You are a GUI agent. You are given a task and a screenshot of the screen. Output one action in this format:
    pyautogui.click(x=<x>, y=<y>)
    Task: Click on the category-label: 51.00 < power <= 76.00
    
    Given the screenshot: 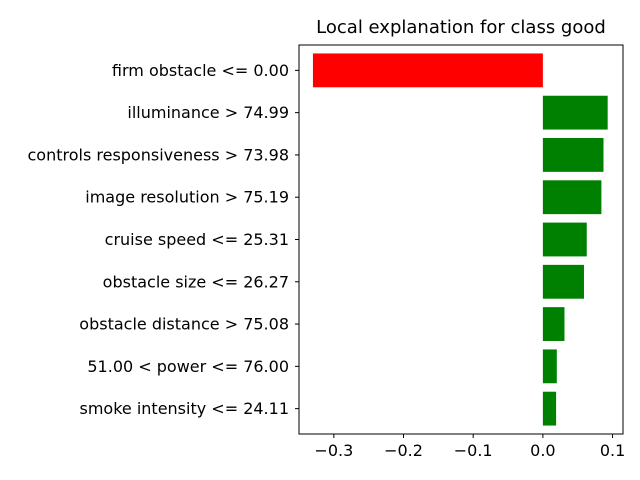 What is the action you would take?
    pyautogui.click(x=188, y=366)
    